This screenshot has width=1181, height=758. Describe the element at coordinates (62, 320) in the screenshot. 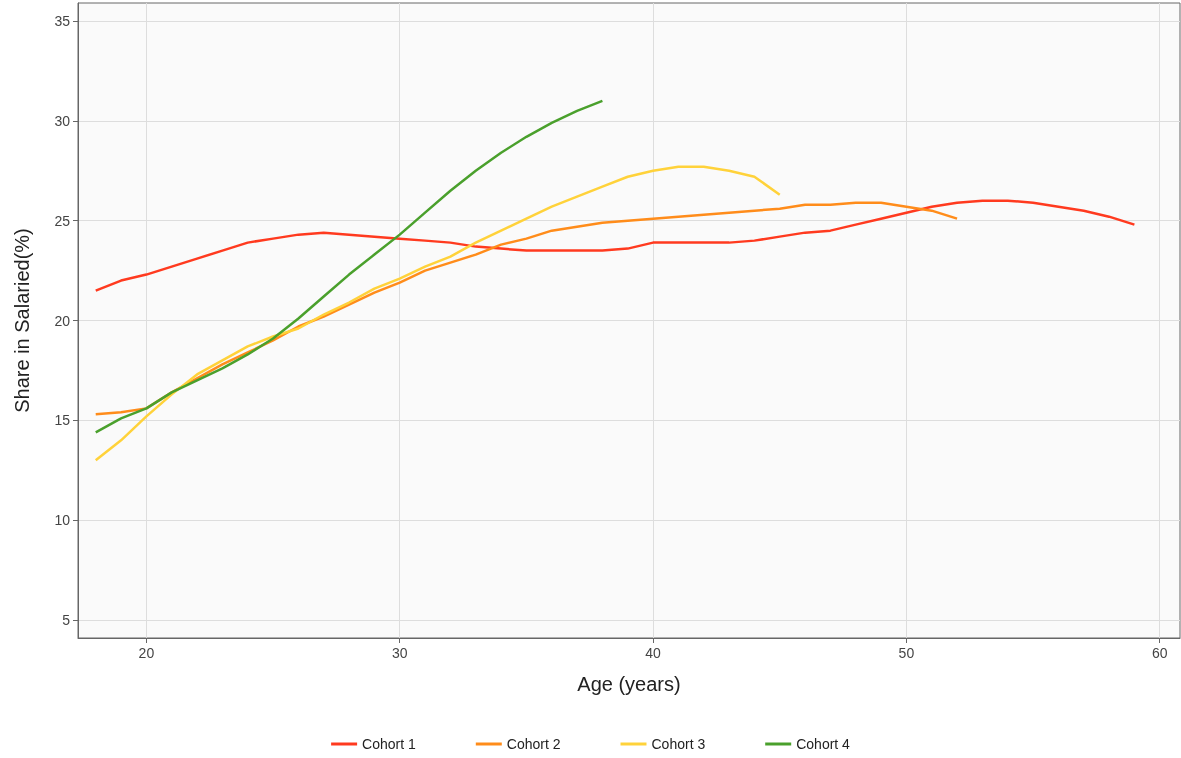

I see `y-tick-label: 20` at that location.